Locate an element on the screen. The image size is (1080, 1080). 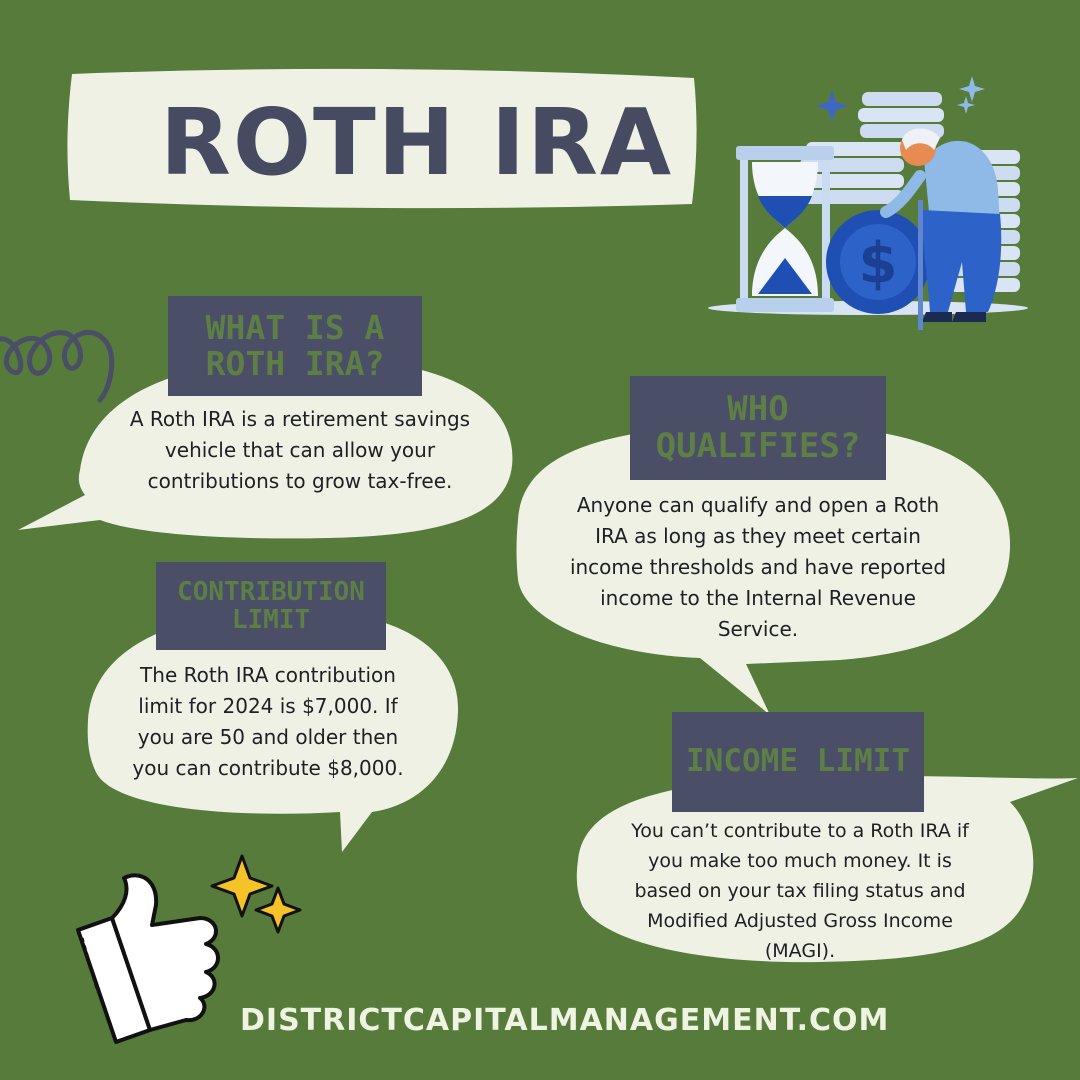
retiree-hourglass-coins-illustration: $ is located at coordinates (868, 203).